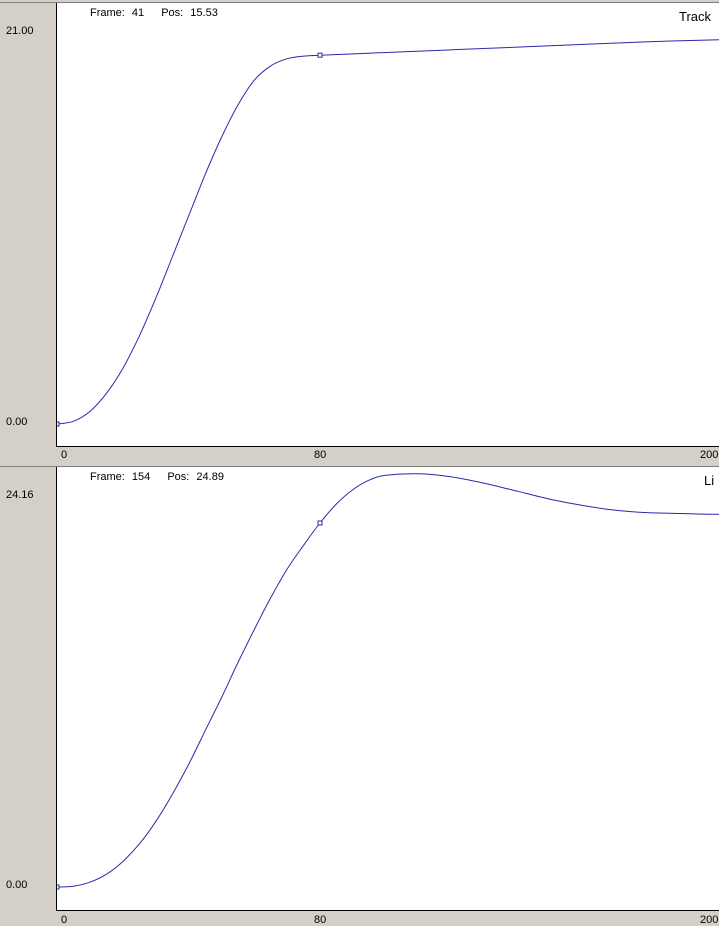 The image size is (719, 926). I want to click on frame-value: 41, so click(138, 13).